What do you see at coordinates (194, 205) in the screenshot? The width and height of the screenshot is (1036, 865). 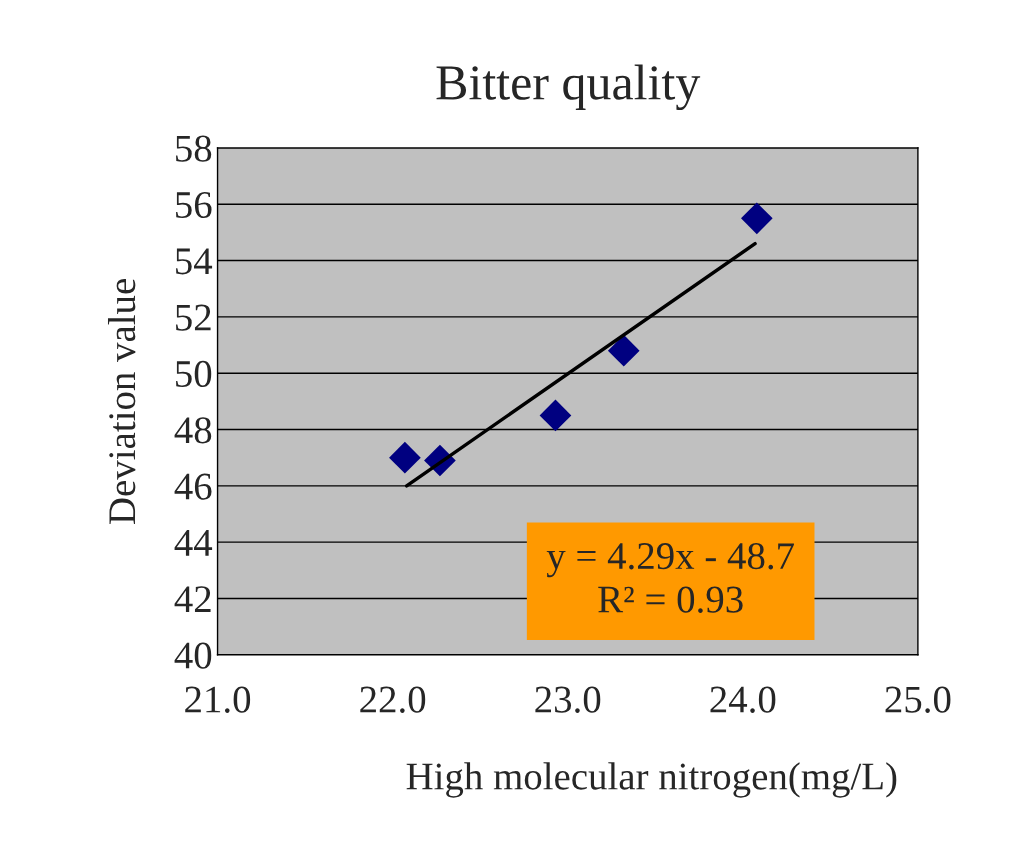 I see `y-tick-label: 56` at bounding box center [194, 205].